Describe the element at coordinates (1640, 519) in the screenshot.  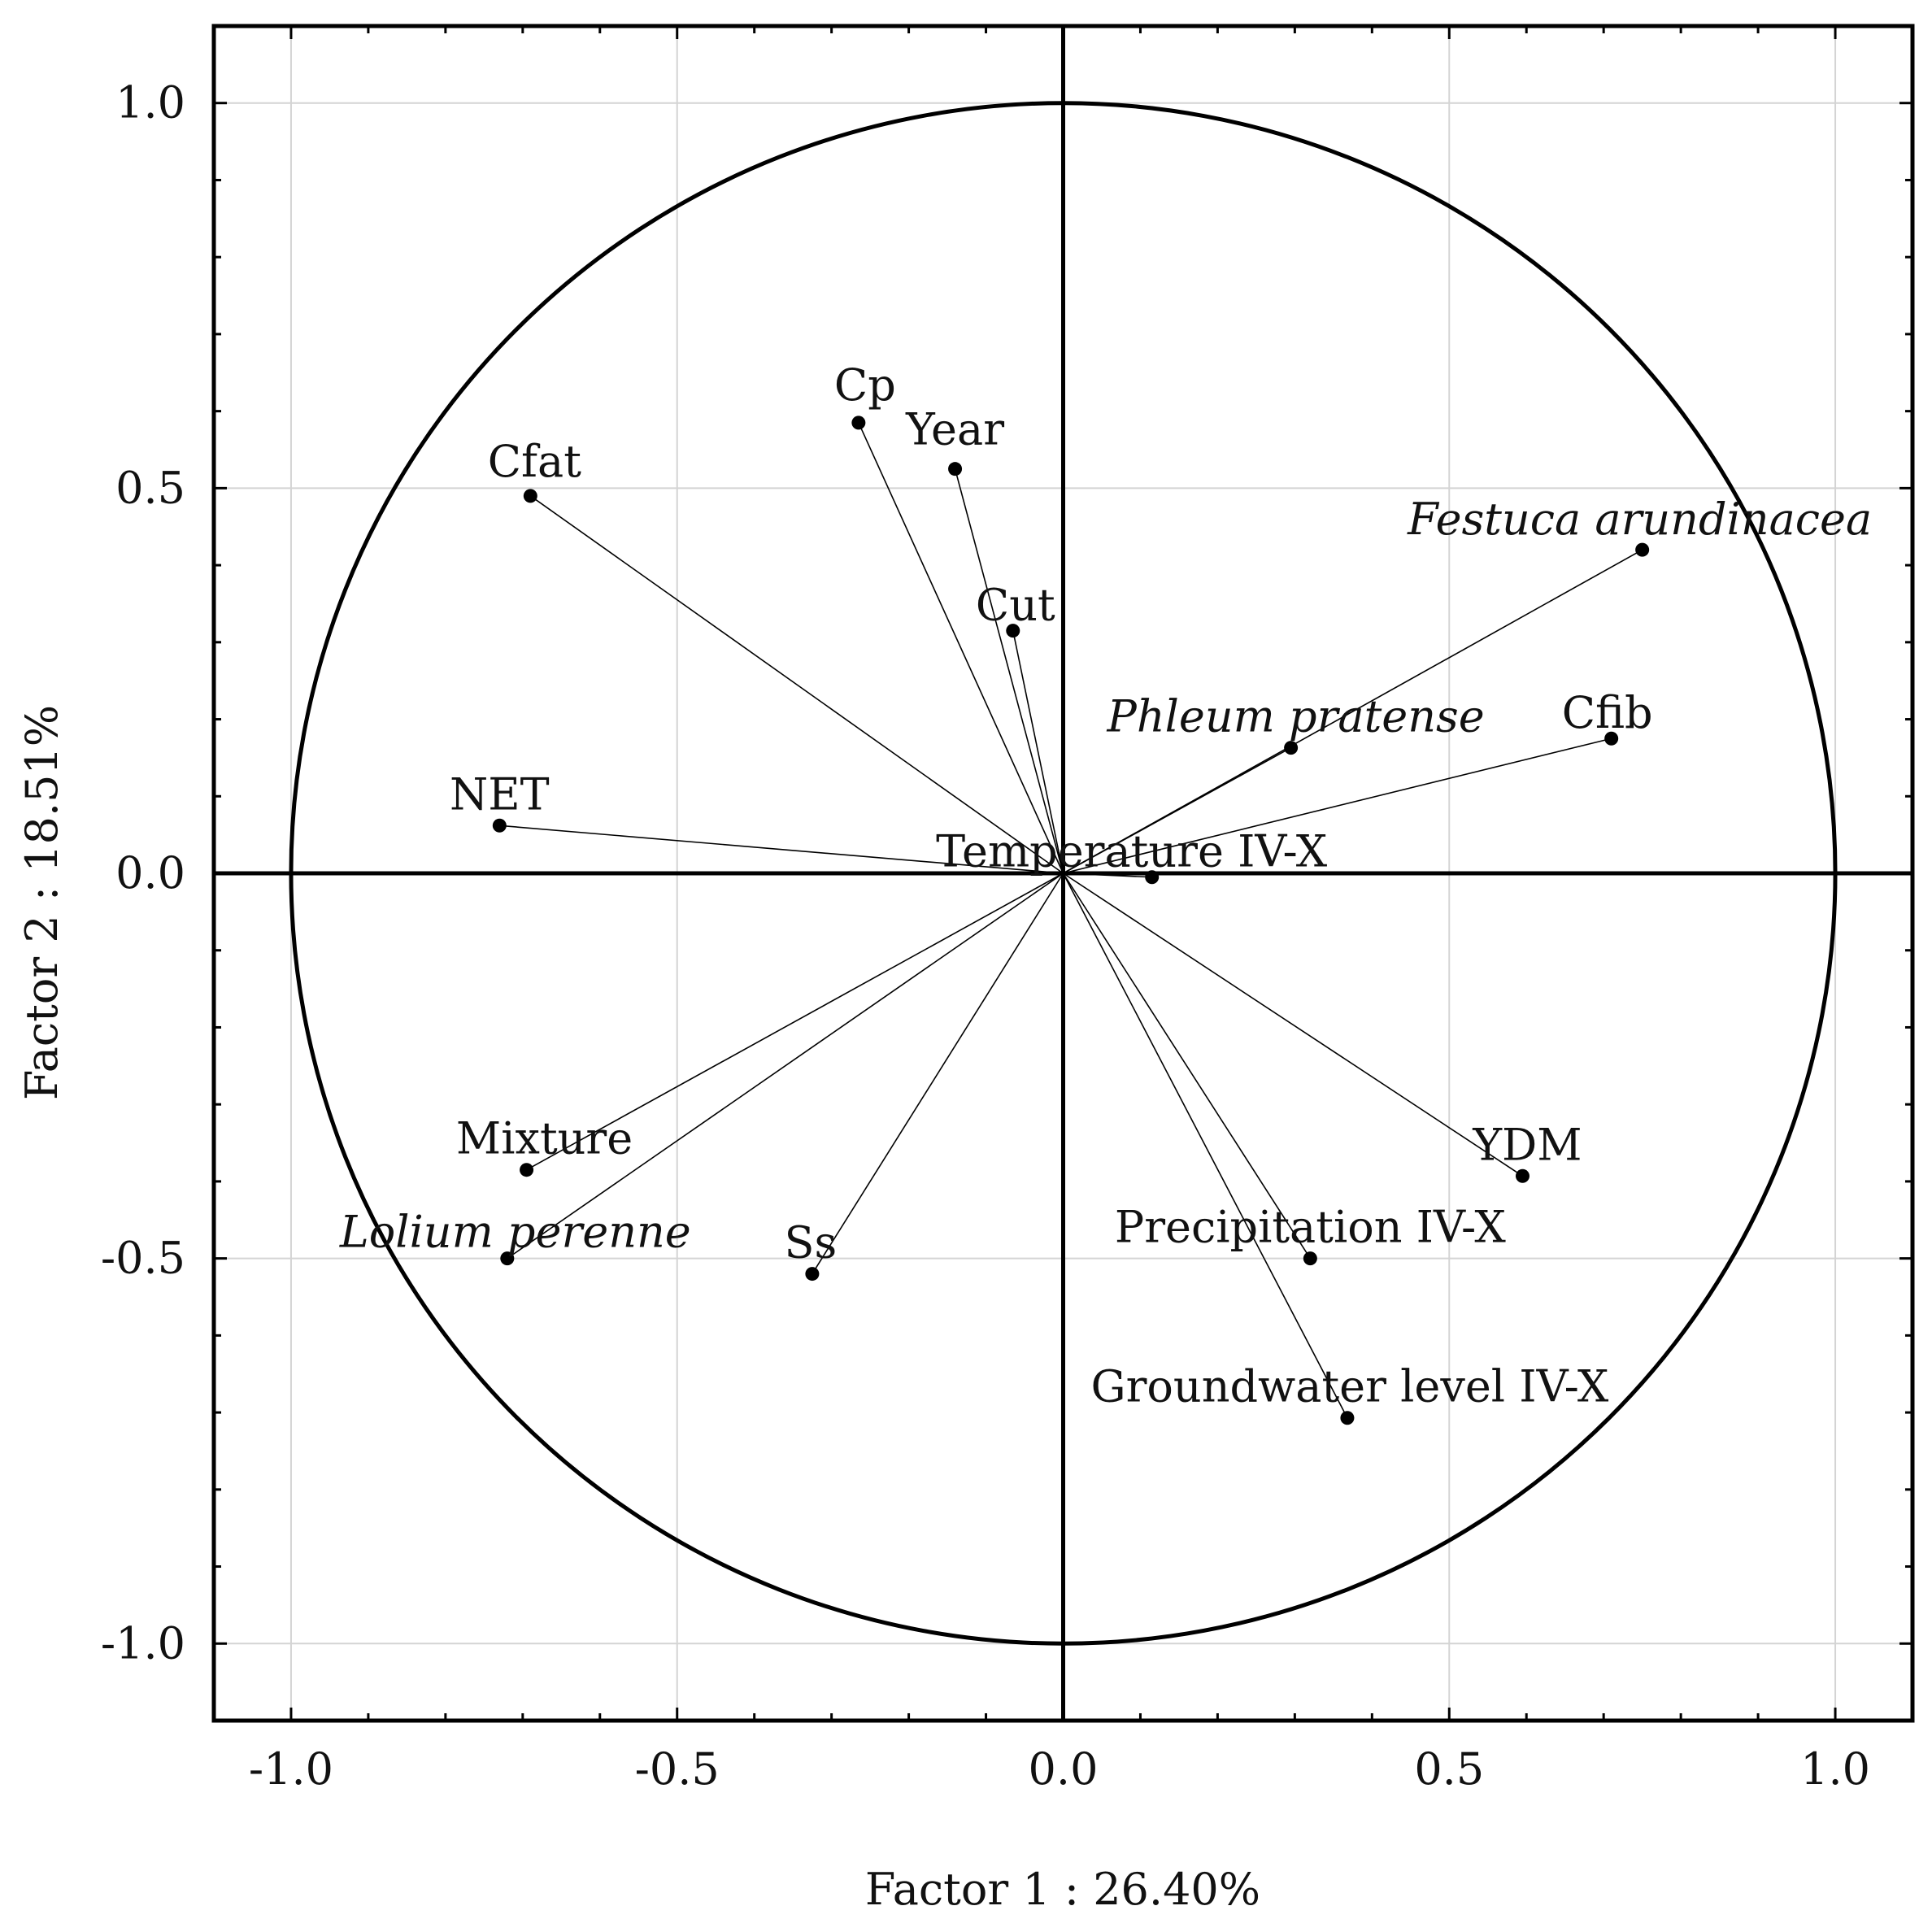
I see `label-festuca-arundinacea: Festuca arundinacea` at that location.